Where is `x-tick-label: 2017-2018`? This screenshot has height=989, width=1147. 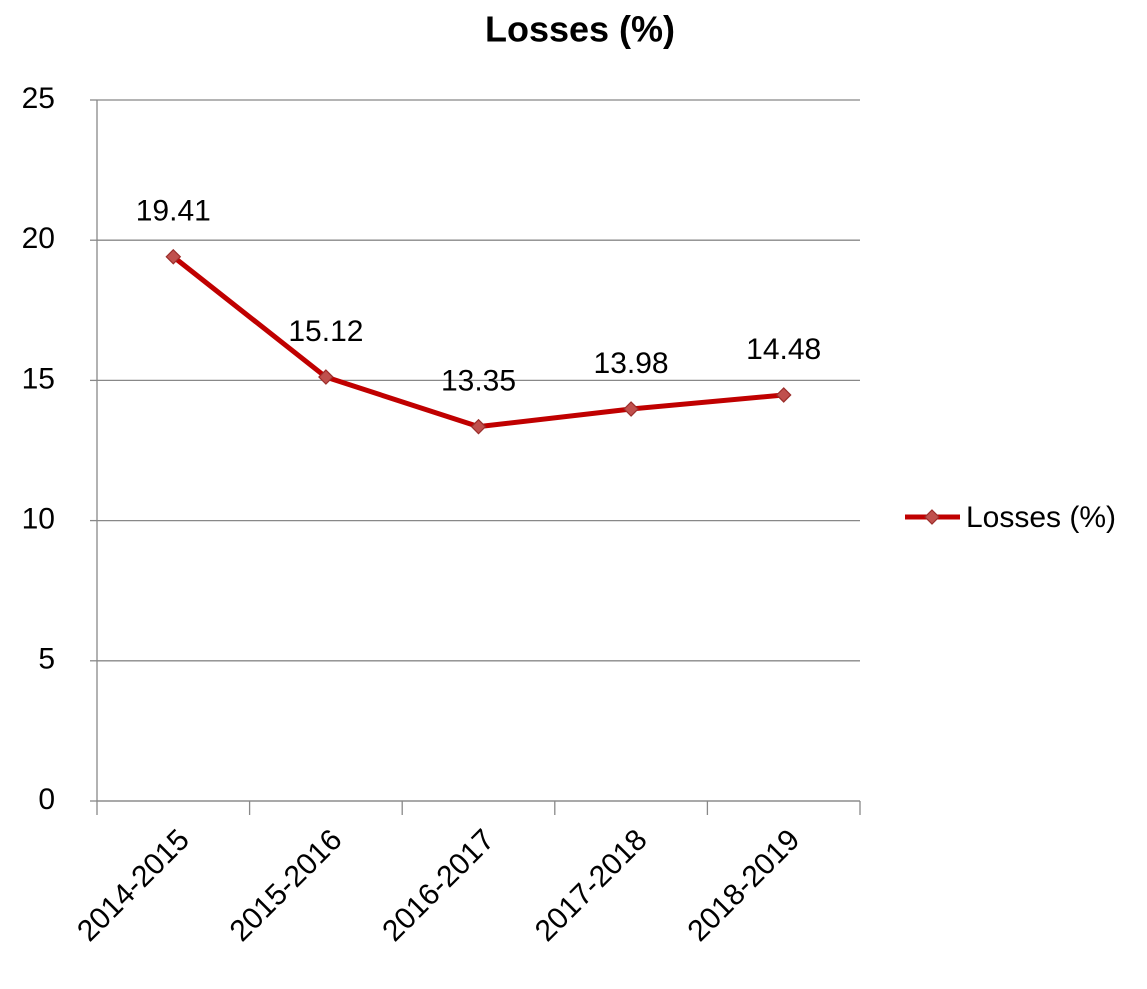 x-tick-label: 2017-2018 is located at coordinates (591, 885).